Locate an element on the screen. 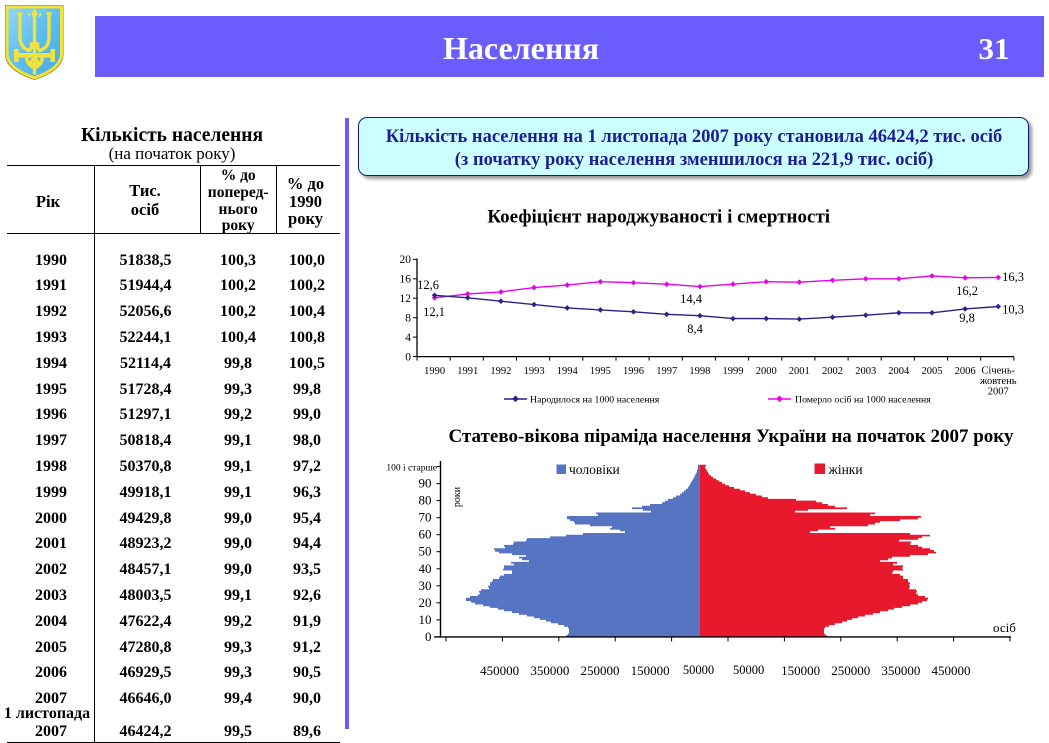 The height and width of the screenshot is (743, 1049). svg-text: 60 is located at coordinates (425, 534).